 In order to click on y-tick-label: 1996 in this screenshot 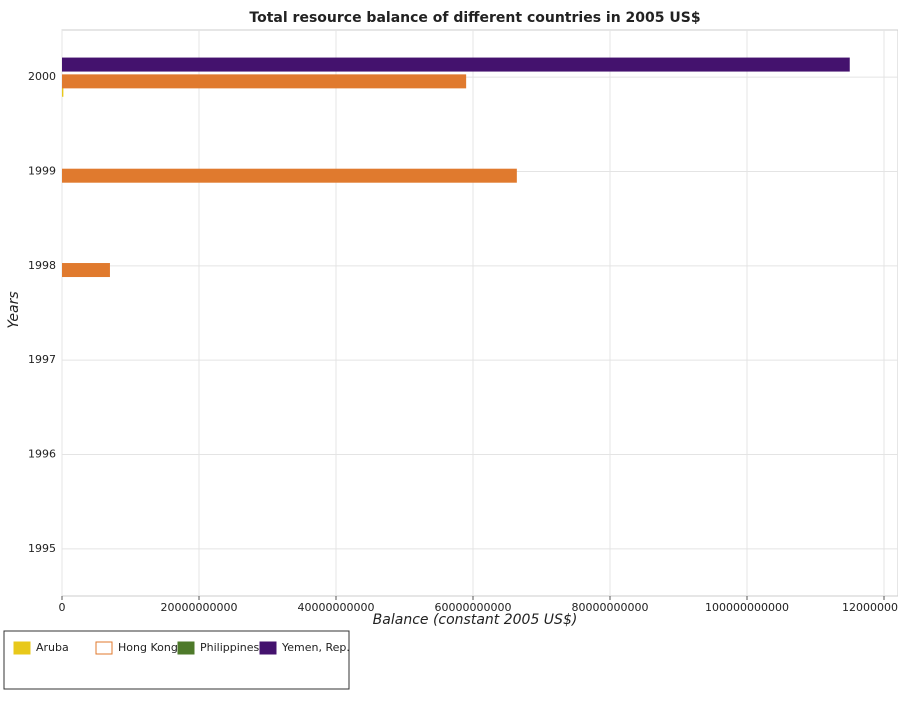, I will do `click(42, 454)`.